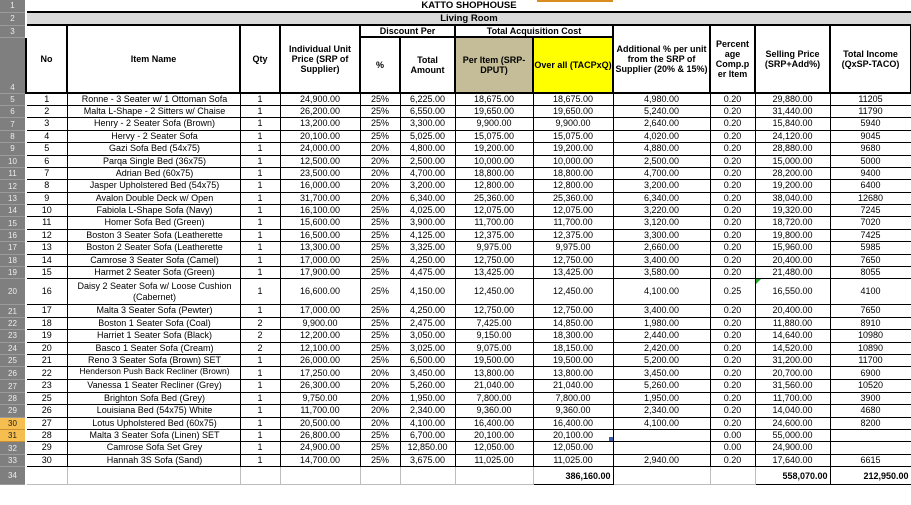  I want to click on row-header-30: 30, so click(13, 423).